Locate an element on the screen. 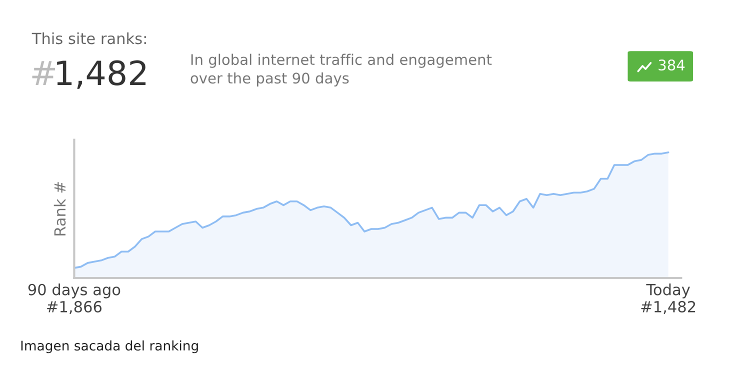  x-tick-label: 90 days ago #1,866 is located at coordinates (74, 299).